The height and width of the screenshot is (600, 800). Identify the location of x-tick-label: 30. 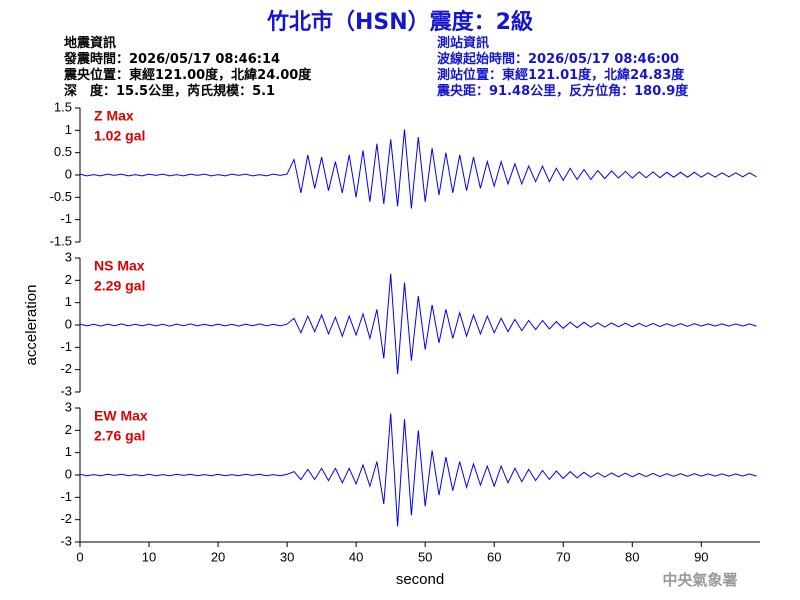
(287, 556).